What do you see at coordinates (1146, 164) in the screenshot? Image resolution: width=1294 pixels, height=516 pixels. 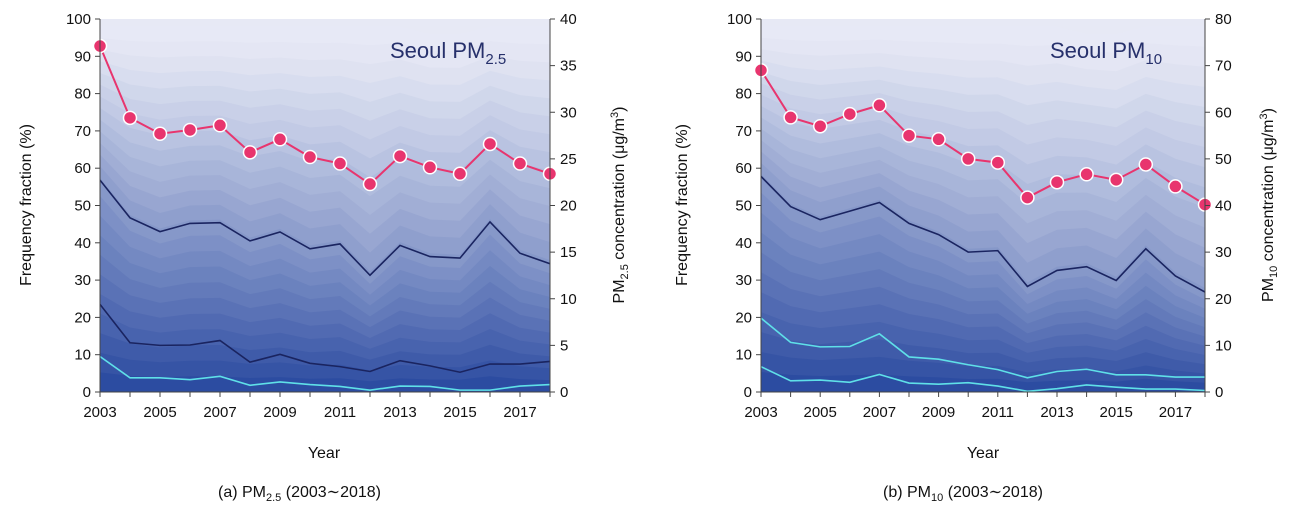 I see `mean-point-2016` at bounding box center [1146, 164].